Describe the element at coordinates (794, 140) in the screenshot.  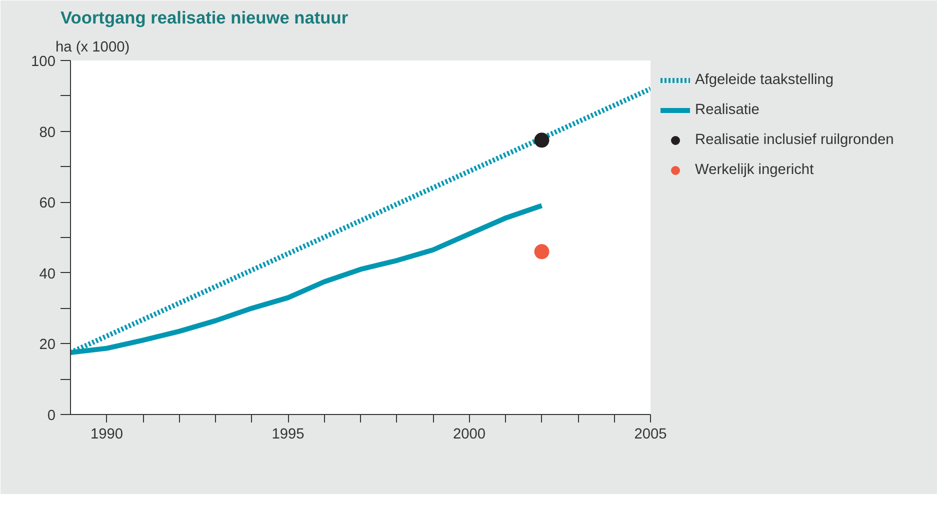
I see `legend-label: Realisatie inclusief ruilgronden` at that location.